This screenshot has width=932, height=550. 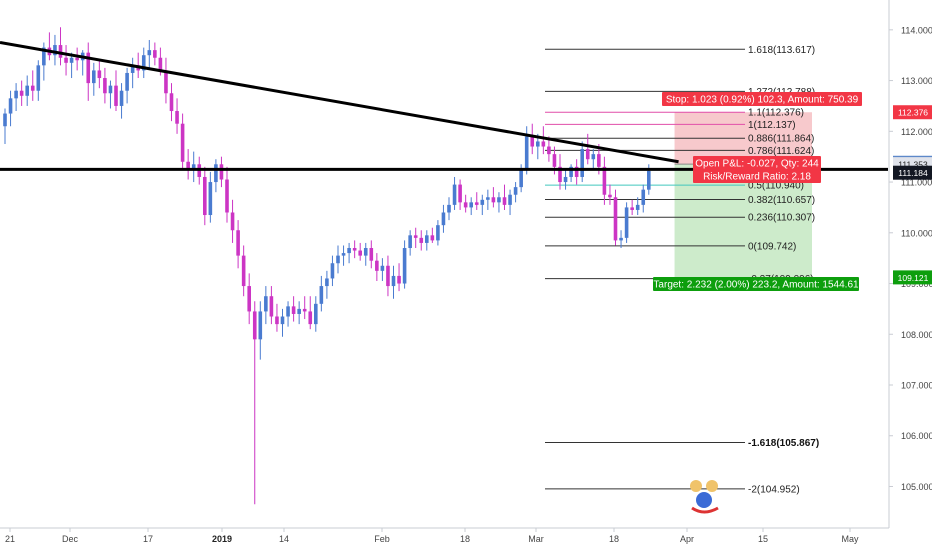 What do you see at coordinates (687, 539) in the screenshot?
I see `time-tick-label: Apr` at bounding box center [687, 539].